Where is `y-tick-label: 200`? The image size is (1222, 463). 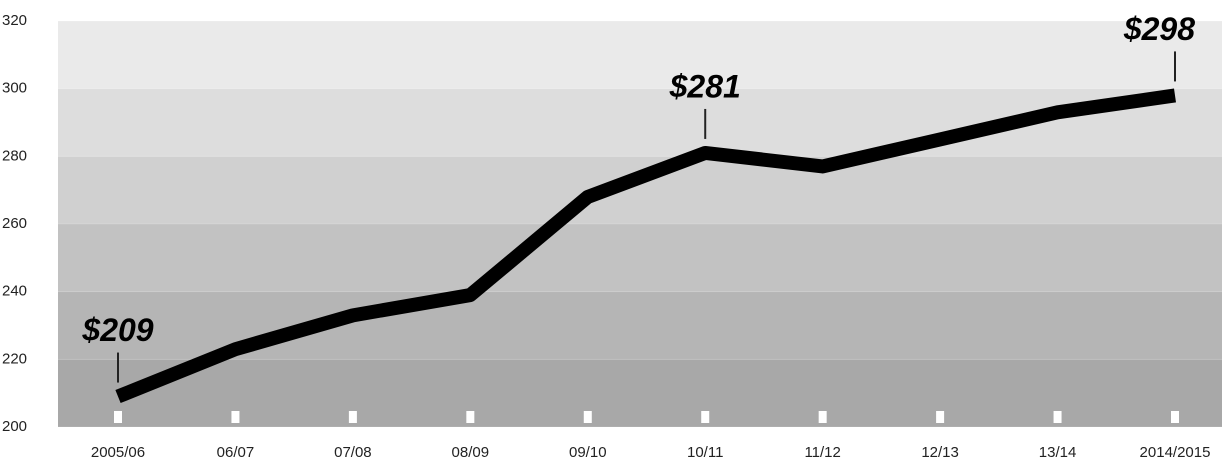 y-tick-label: 200 is located at coordinates (14, 426).